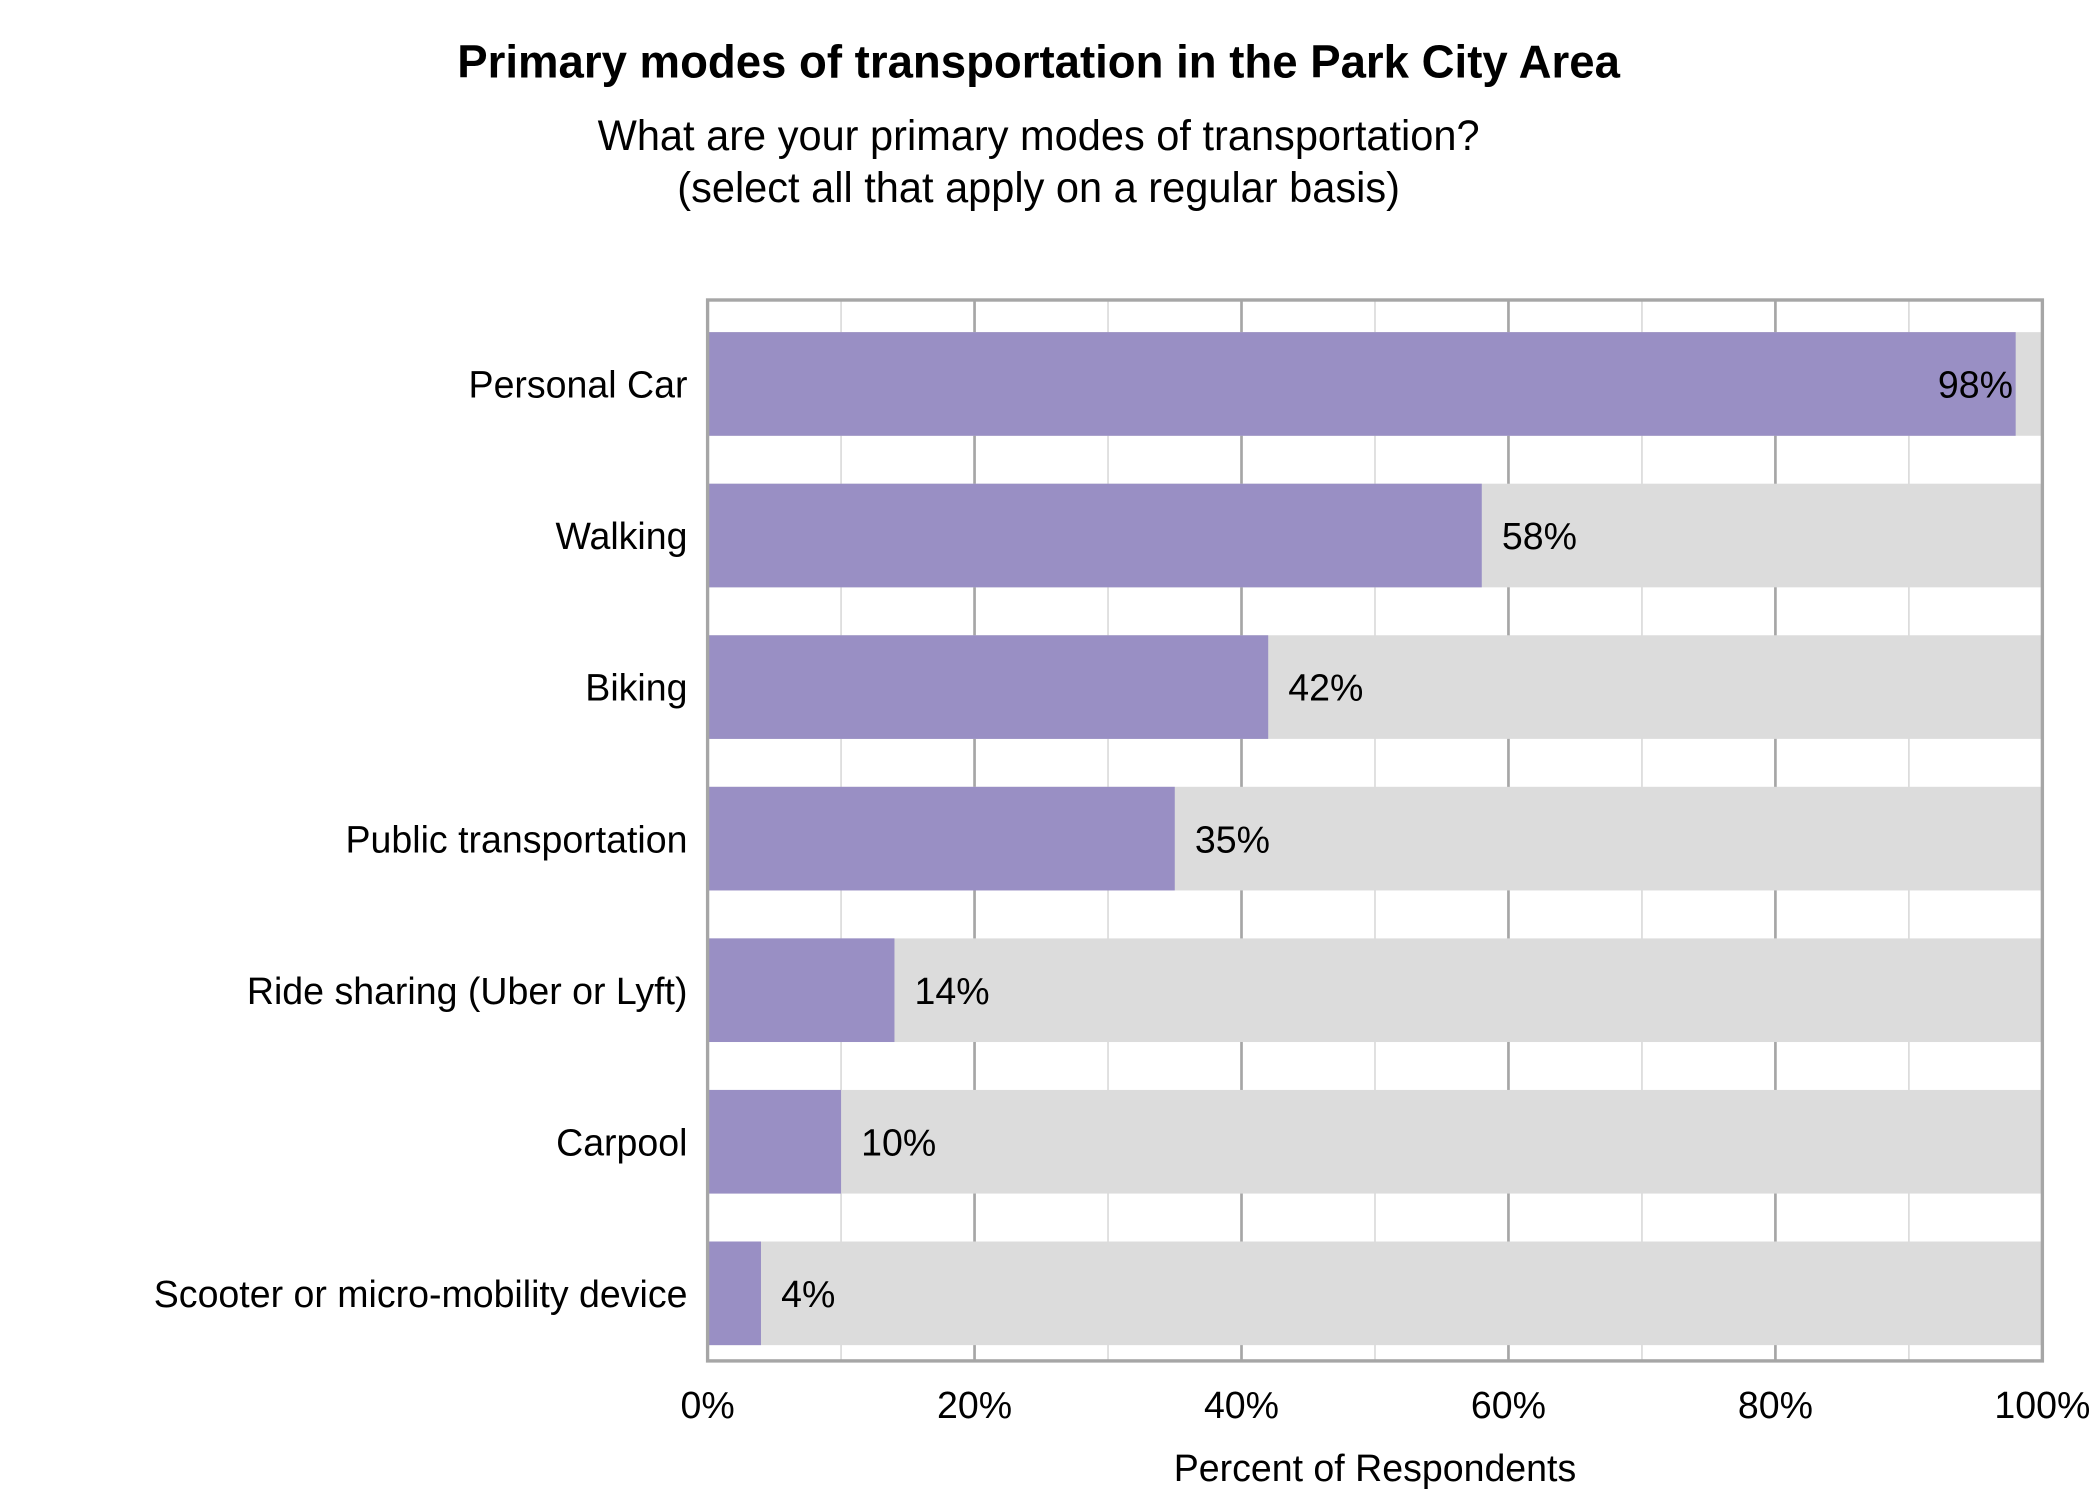 The width and height of the screenshot is (2100, 1500). What do you see at coordinates (1539, 537) in the screenshot?
I see `data-label: 58%` at bounding box center [1539, 537].